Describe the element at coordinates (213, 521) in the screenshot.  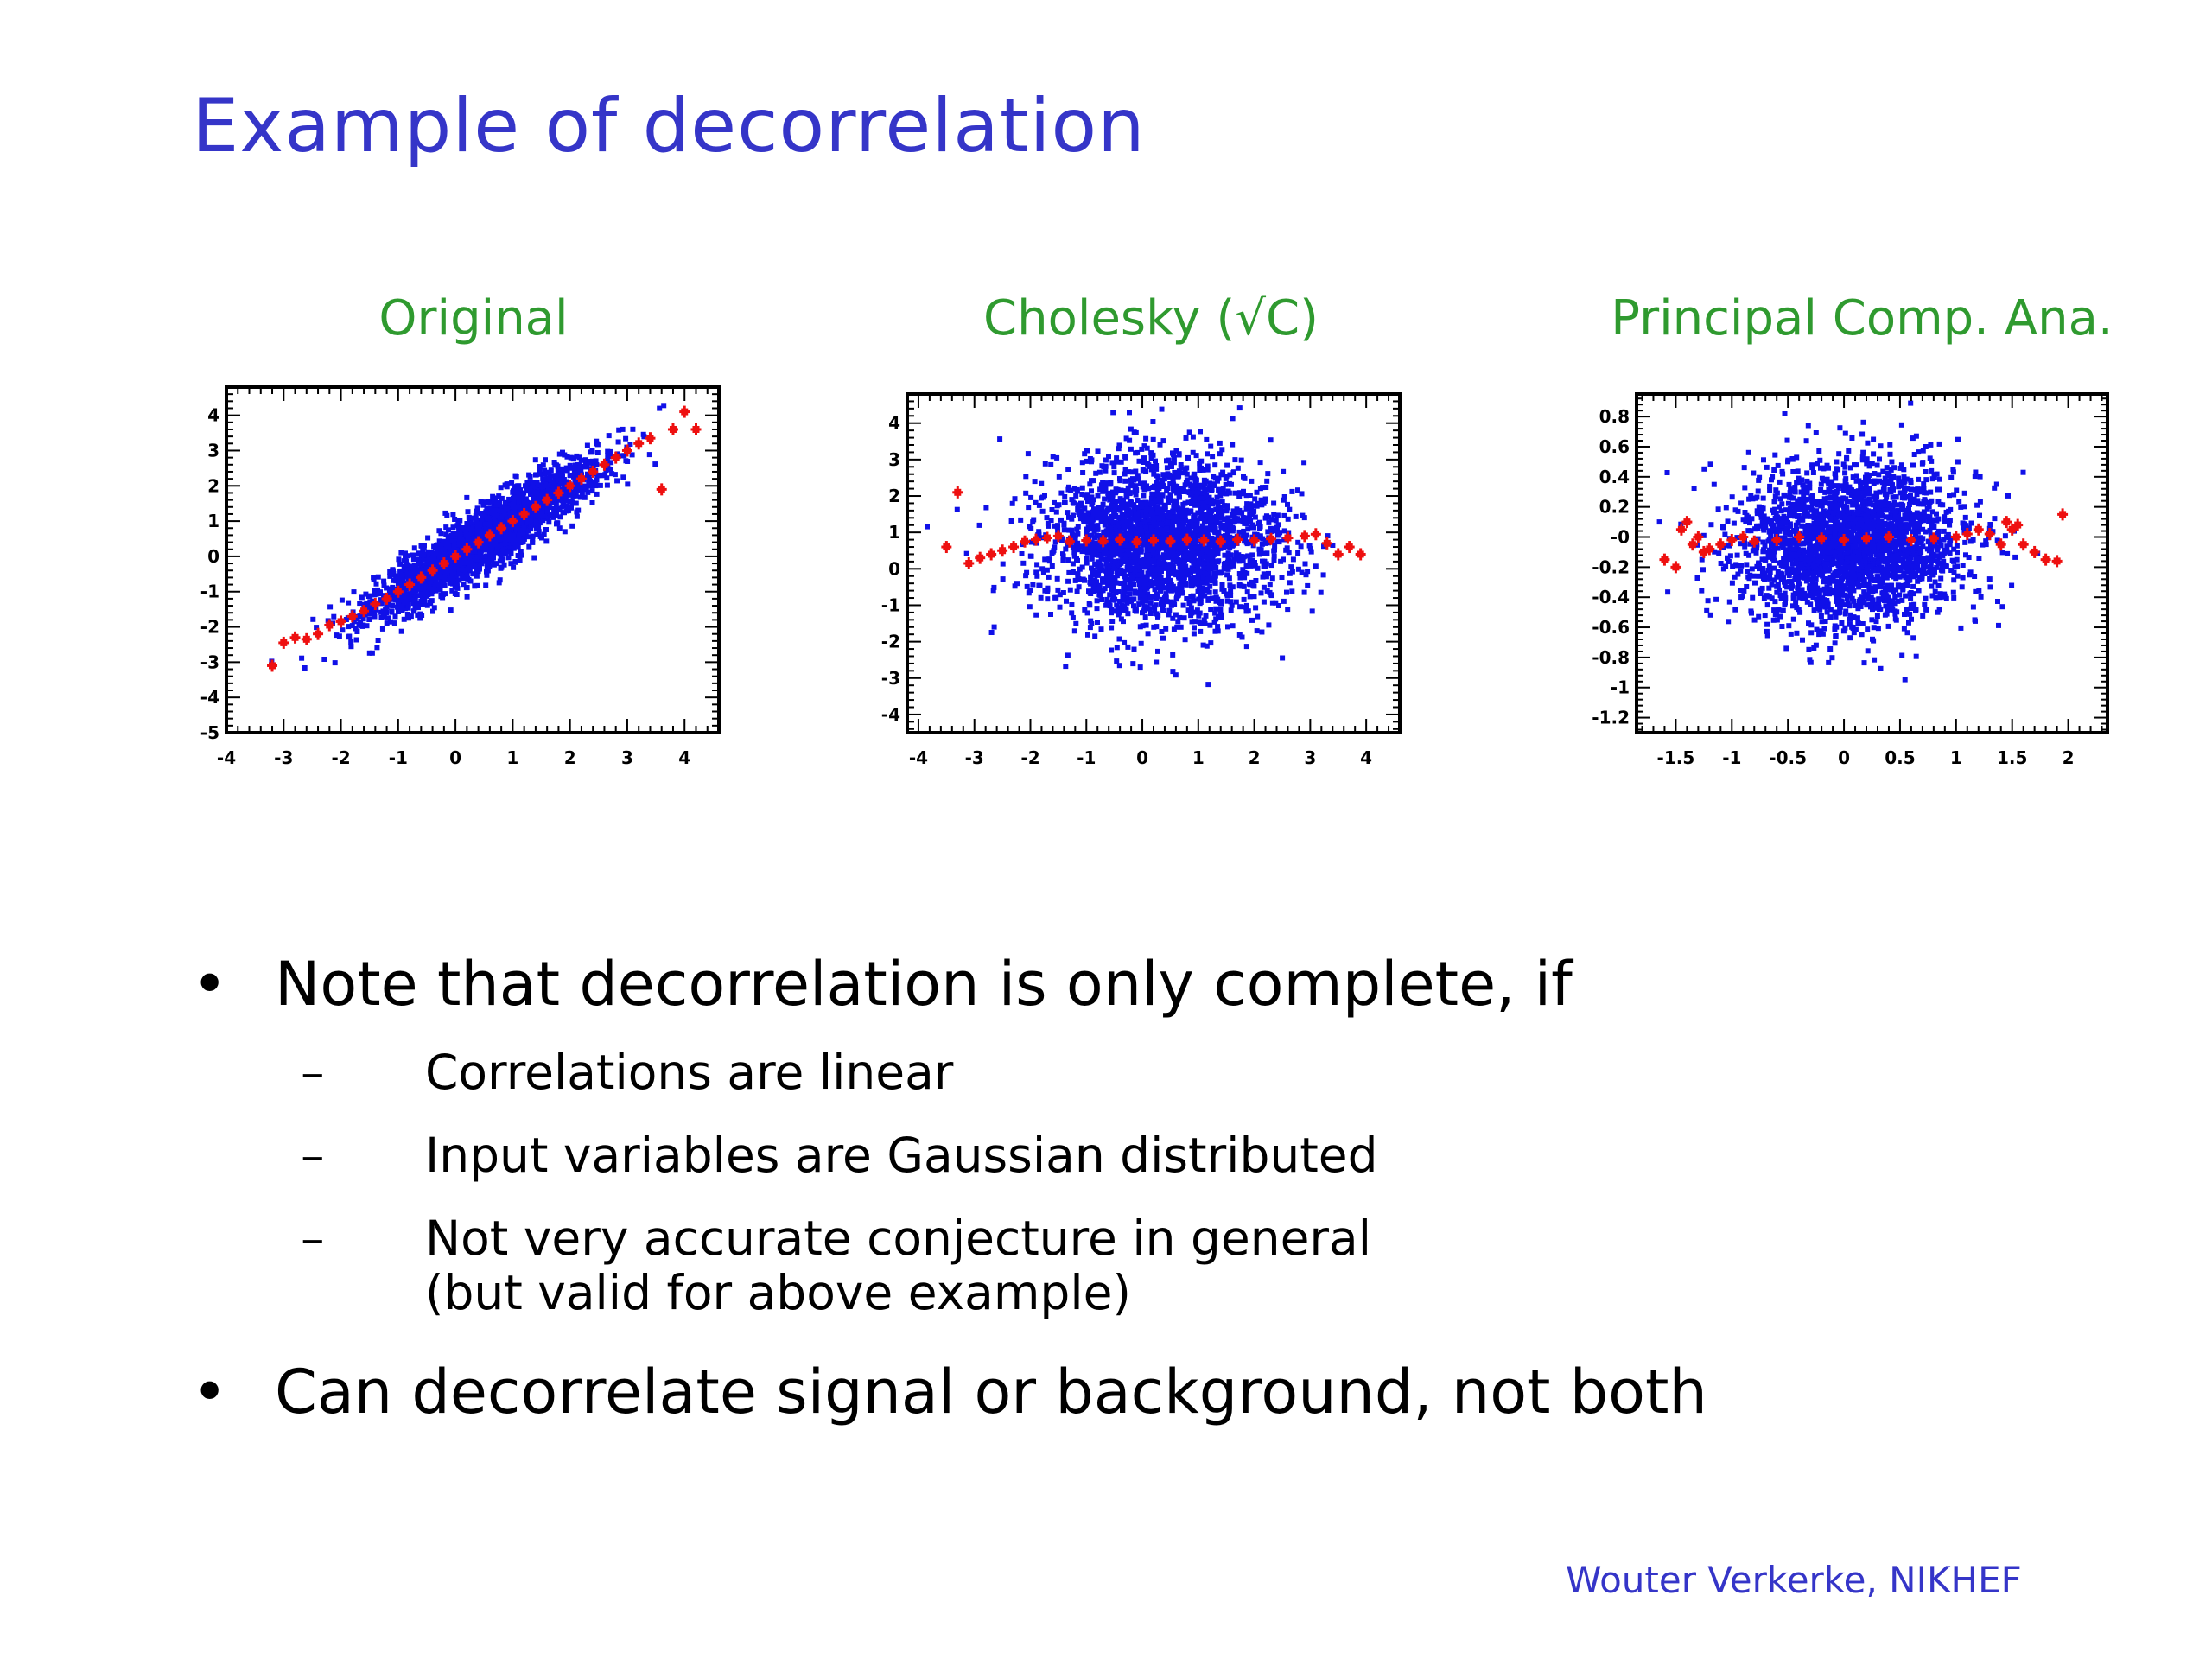
I see `y-tick-label: 1` at that location.